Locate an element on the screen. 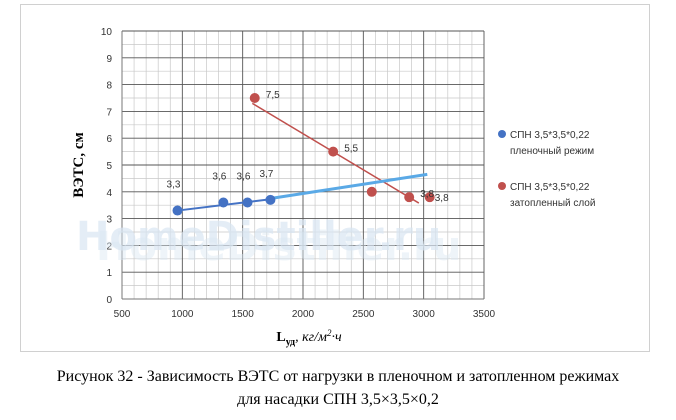 Image resolution: width=676 pixels, height=420 pixels. data-label-series-1: 3,3 is located at coordinates (174, 185).